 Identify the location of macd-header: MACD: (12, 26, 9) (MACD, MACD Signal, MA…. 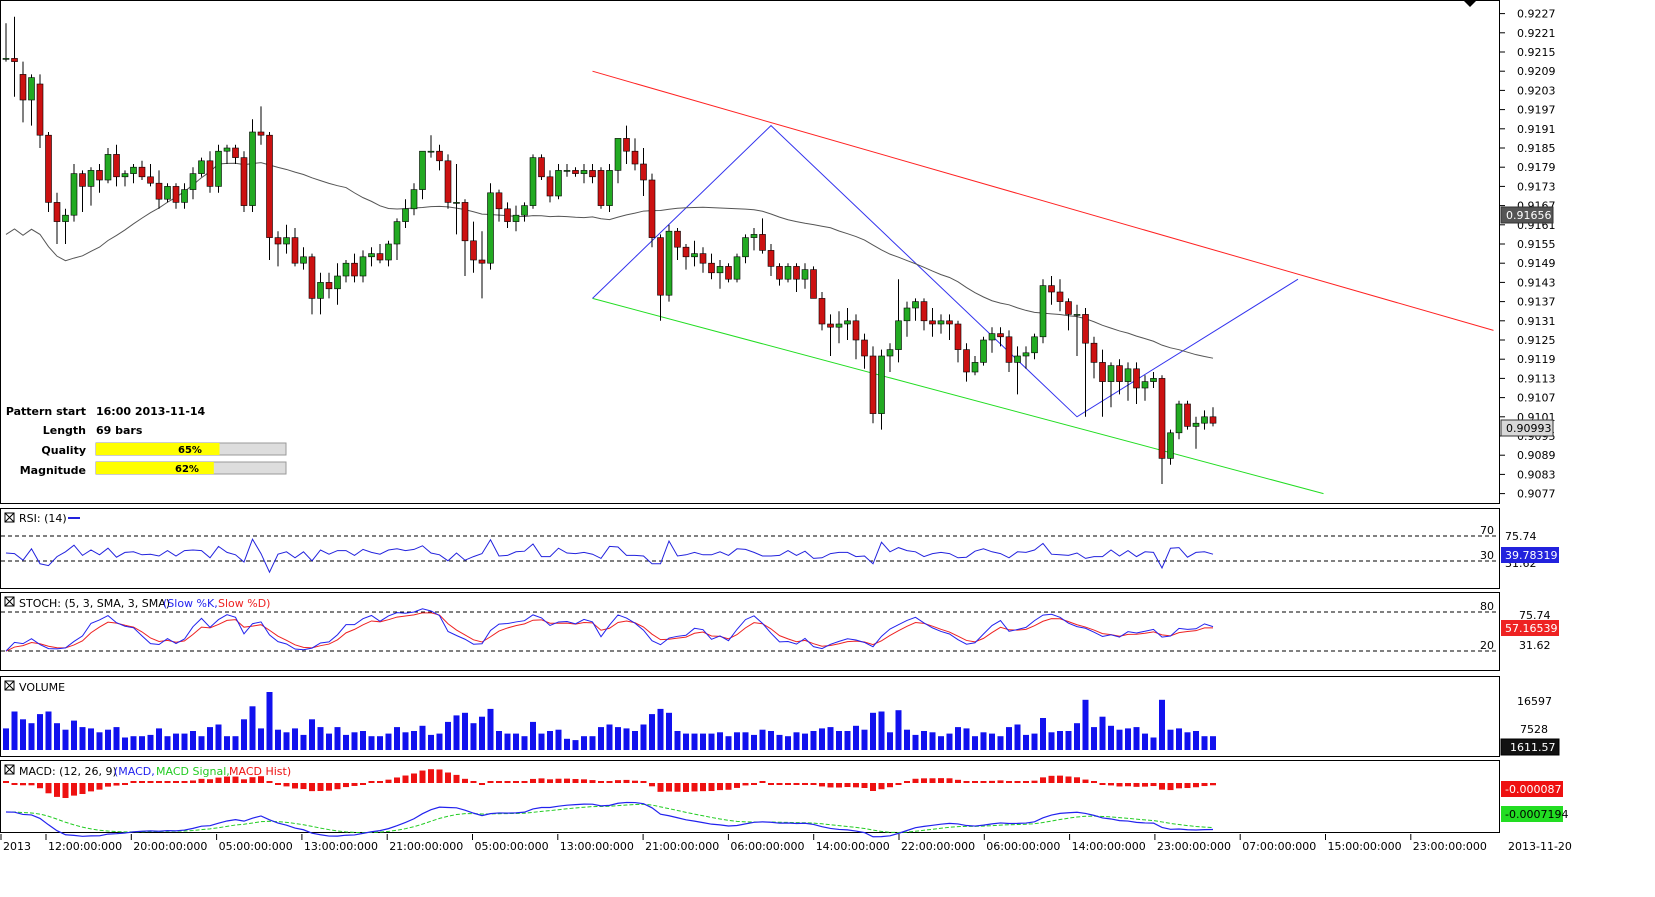
(147, 771).